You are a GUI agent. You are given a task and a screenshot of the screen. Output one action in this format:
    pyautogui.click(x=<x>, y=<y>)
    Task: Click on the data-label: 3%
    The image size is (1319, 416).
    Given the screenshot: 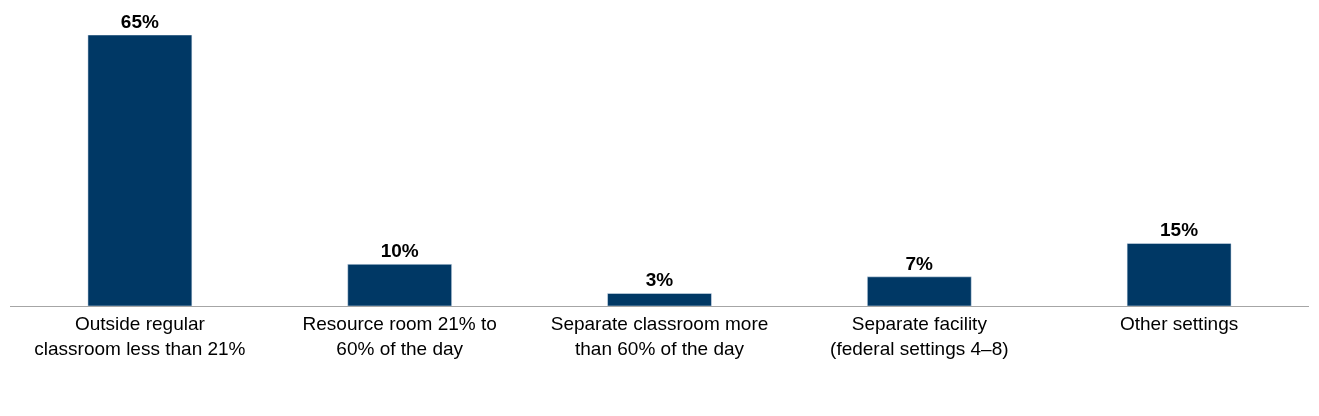 What is the action you would take?
    pyautogui.click(x=659, y=280)
    